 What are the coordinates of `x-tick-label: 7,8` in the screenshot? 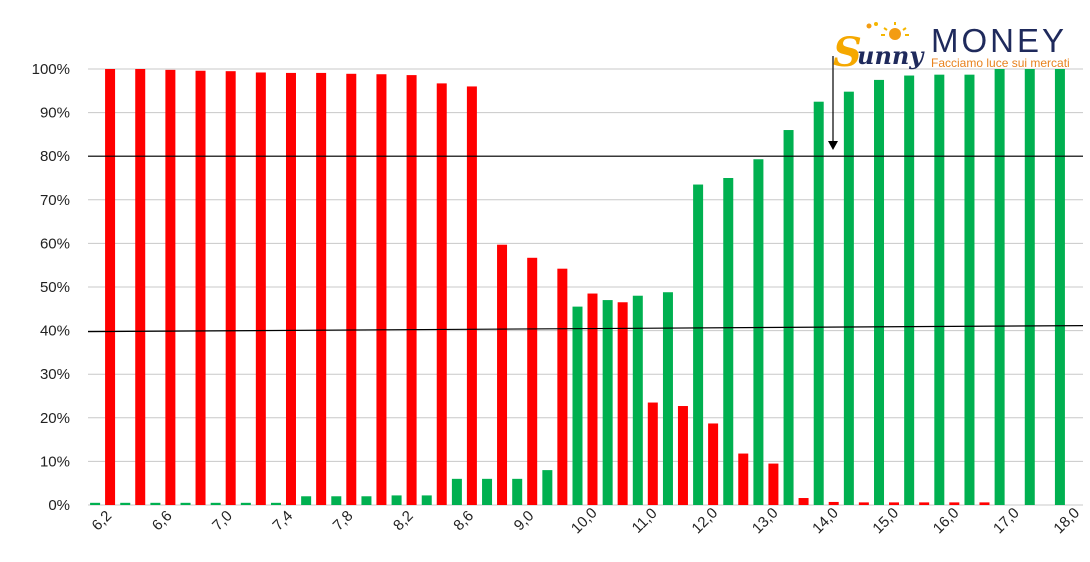 It's located at (343, 520).